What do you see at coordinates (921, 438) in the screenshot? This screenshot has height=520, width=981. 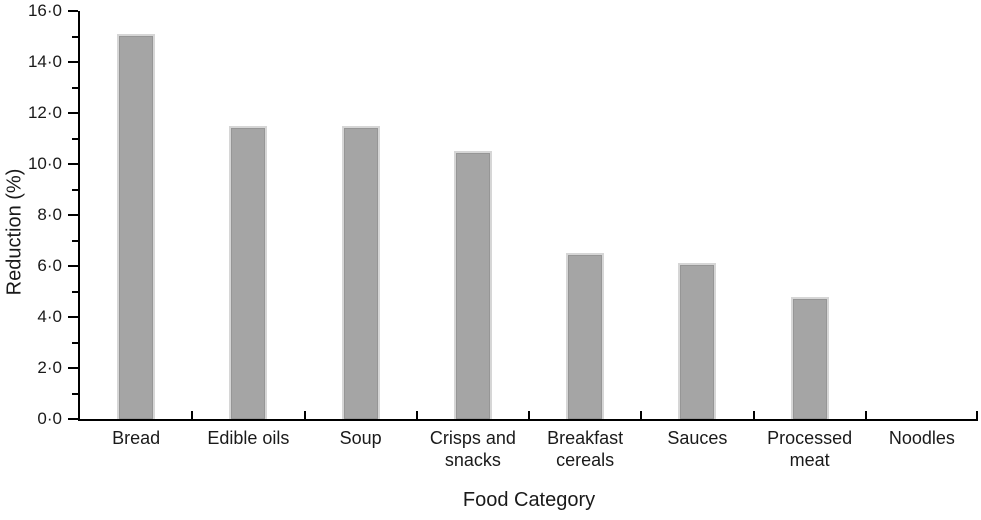 I see `category-label-noodles: Noodles` at bounding box center [921, 438].